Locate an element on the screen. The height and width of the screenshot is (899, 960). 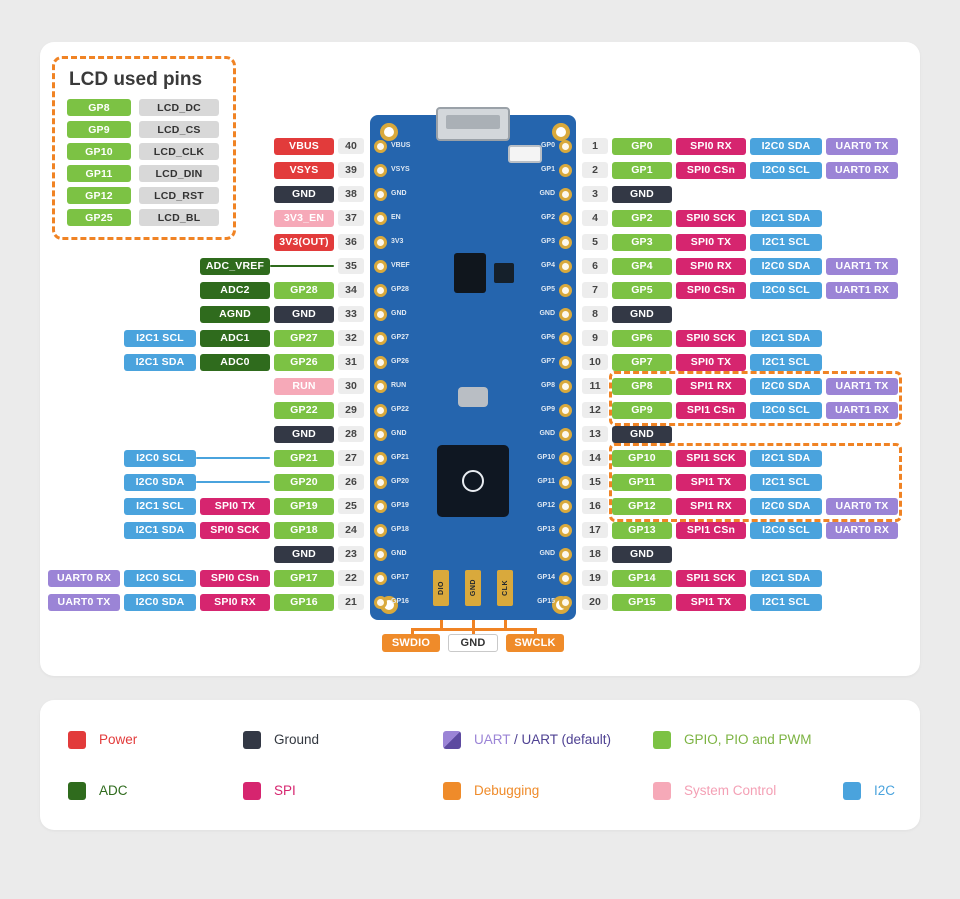
usb-connector is located at coordinates (473, 124).